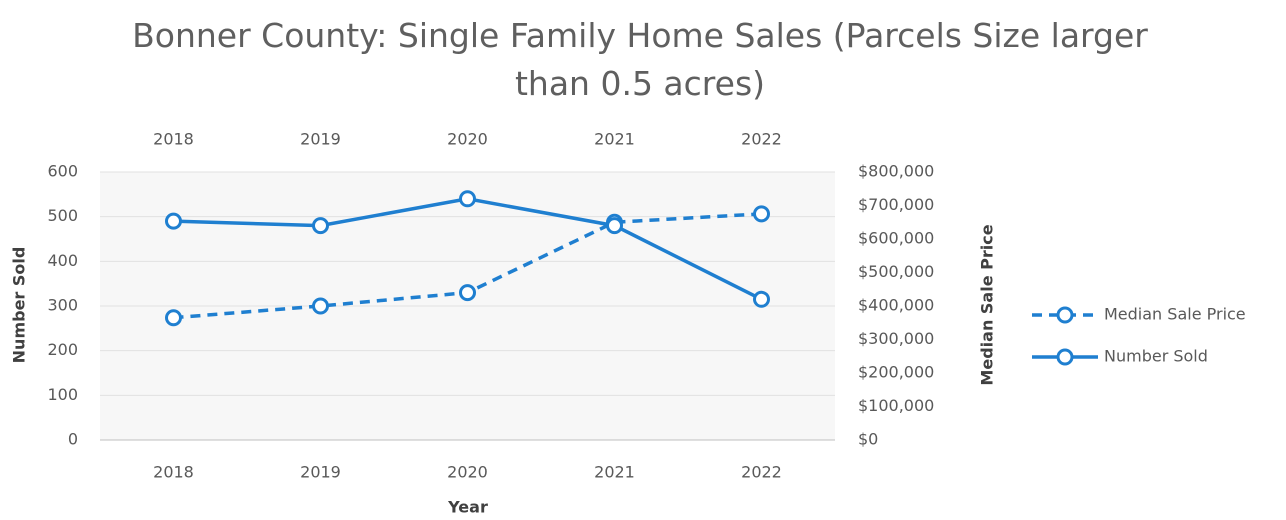 The width and height of the screenshot is (1286, 520). What do you see at coordinates (896, 405) in the screenshot?
I see `y2-tick-label: $100,000` at bounding box center [896, 405].